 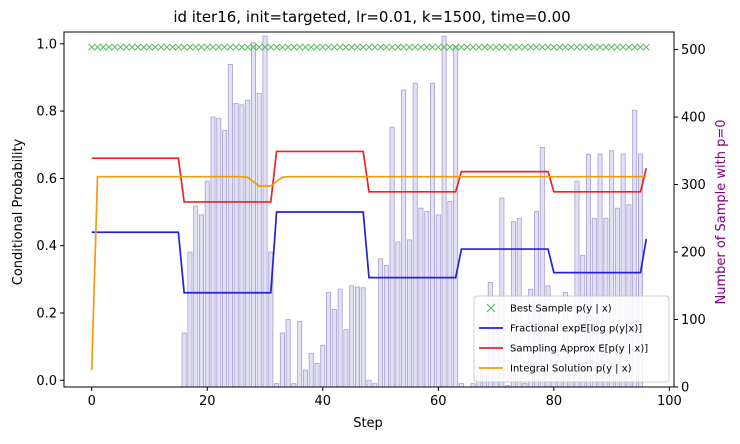 What do you see at coordinates (46, 44) in the screenshot?
I see `y-tick-label: 1.0` at bounding box center [46, 44].